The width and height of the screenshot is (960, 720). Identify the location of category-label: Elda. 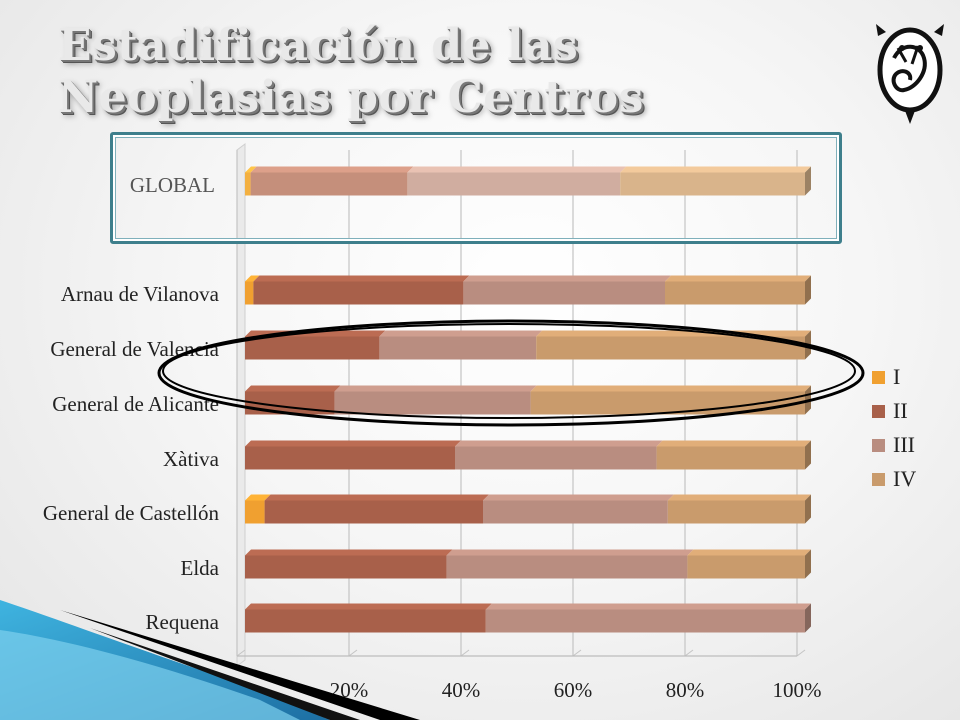
(200, 568).